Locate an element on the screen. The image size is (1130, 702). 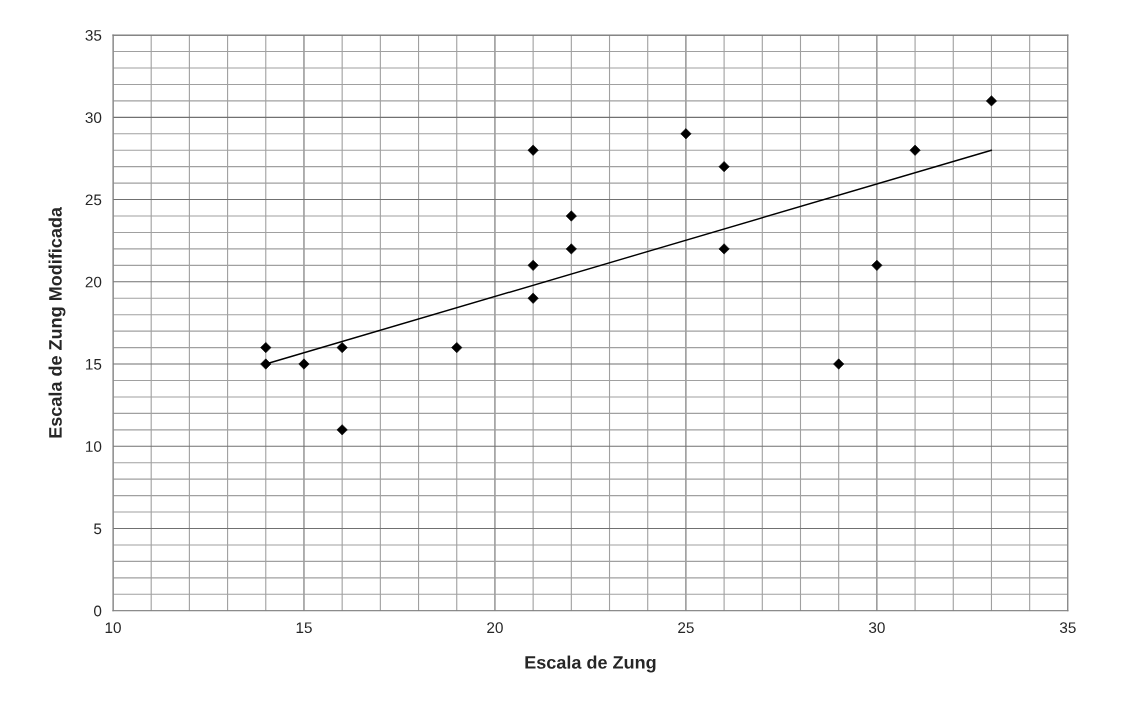
y-tick-label: 30 is located at coordinates (93, 118).